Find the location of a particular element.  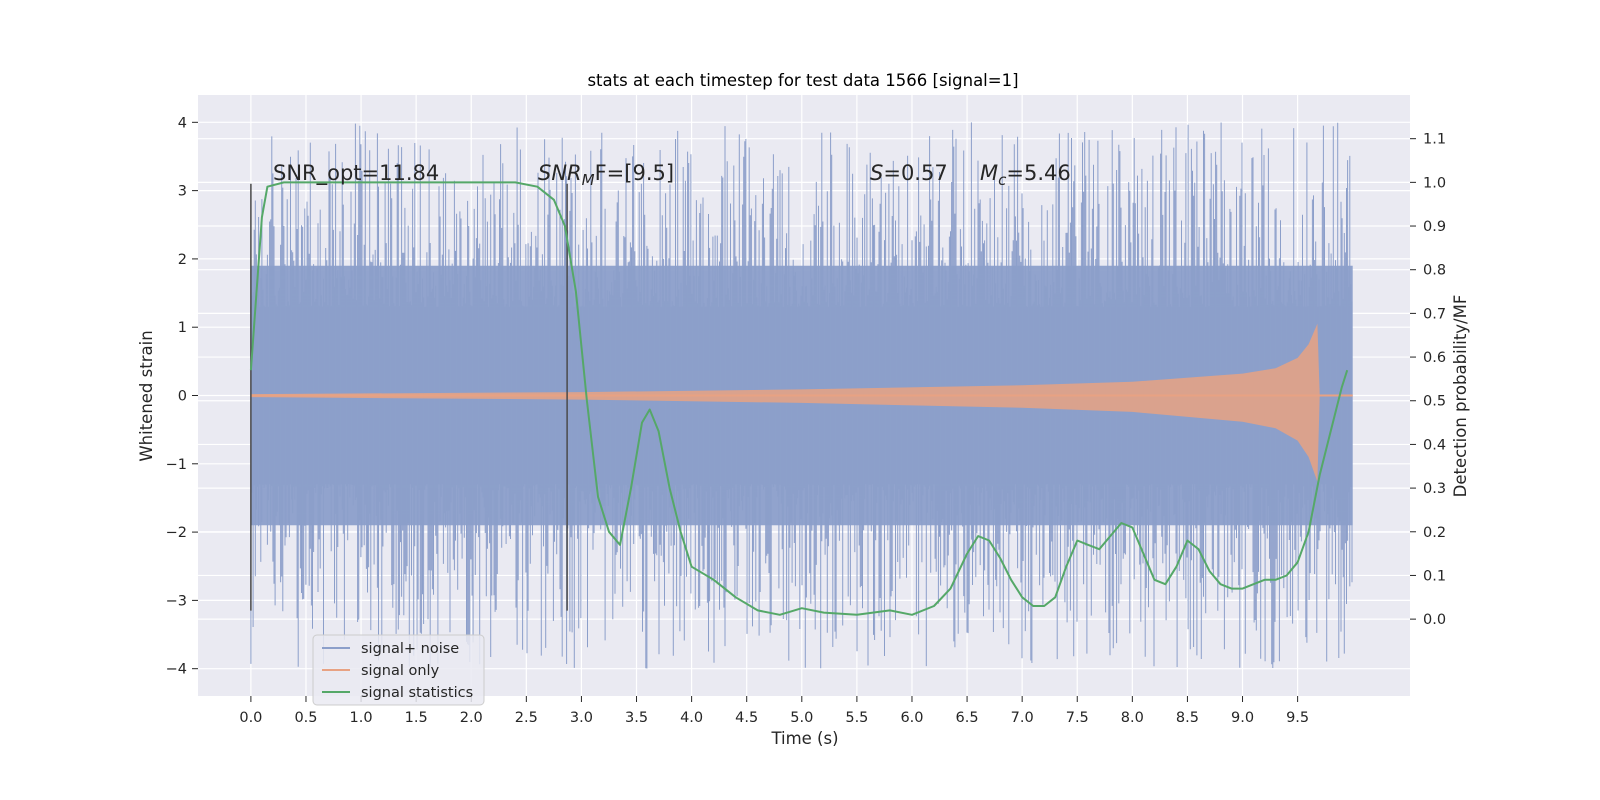

vertical-markers is located at coordinates (409, 397).